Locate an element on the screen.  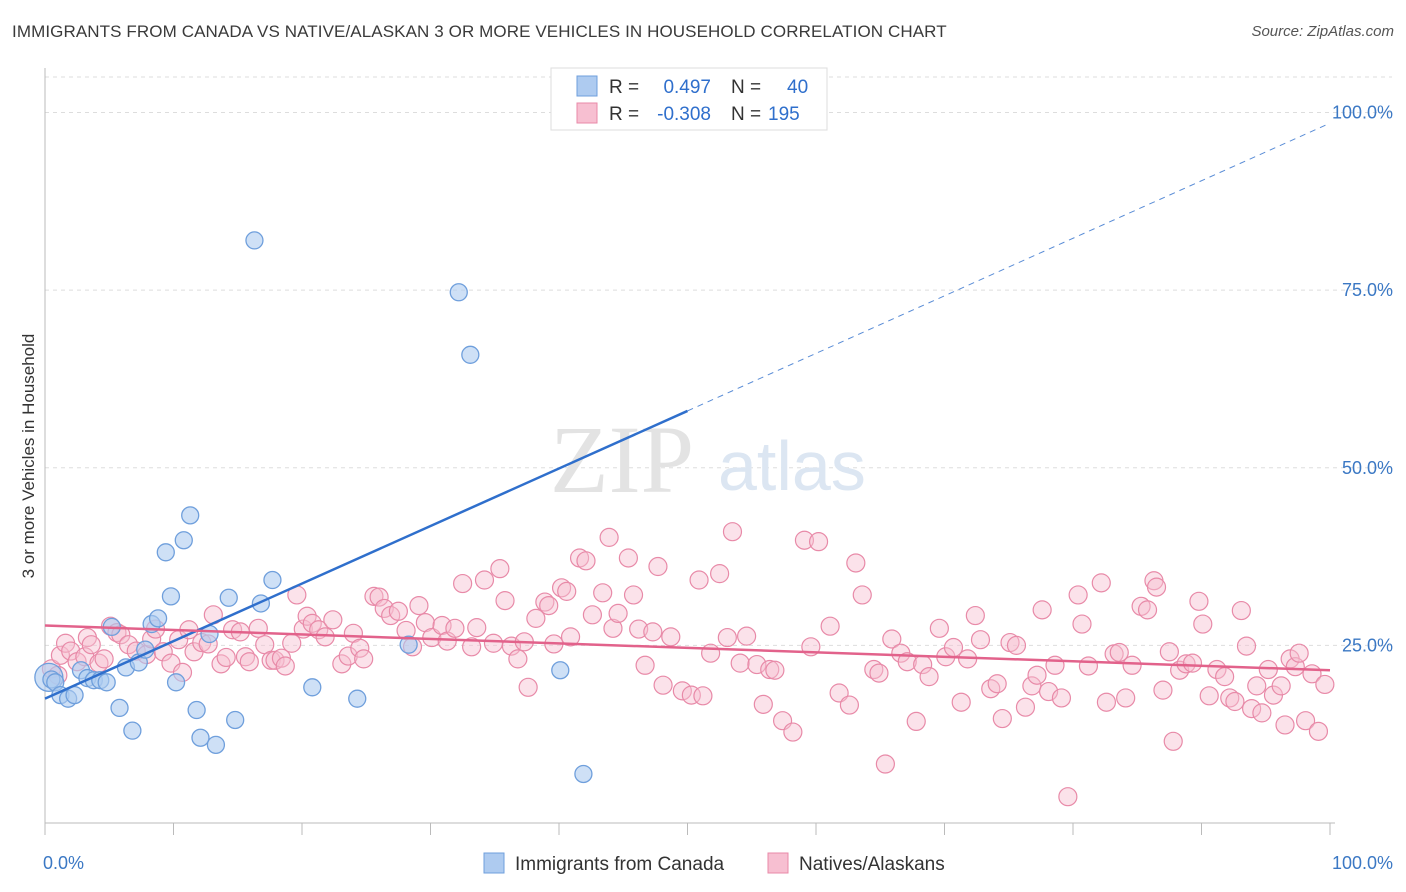
y-tick-label: 75.0% is located at coordinates (1367, 290).